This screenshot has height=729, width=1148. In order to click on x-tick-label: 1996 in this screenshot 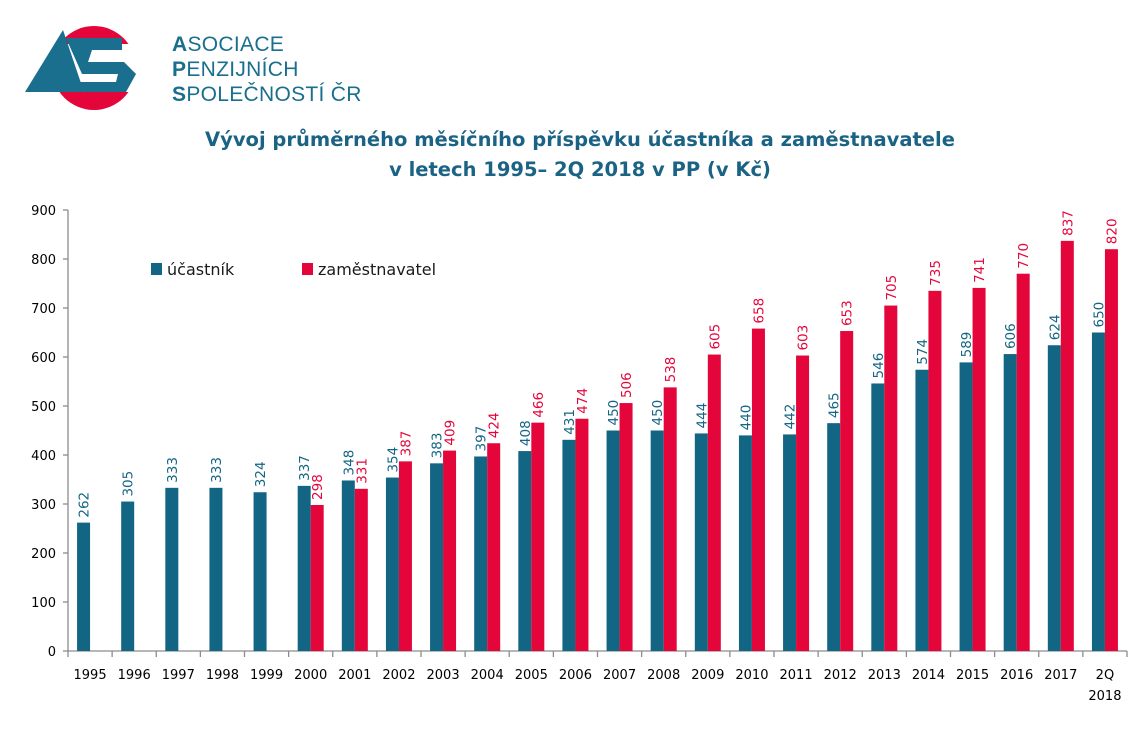, I will do `click(134, 675)`.